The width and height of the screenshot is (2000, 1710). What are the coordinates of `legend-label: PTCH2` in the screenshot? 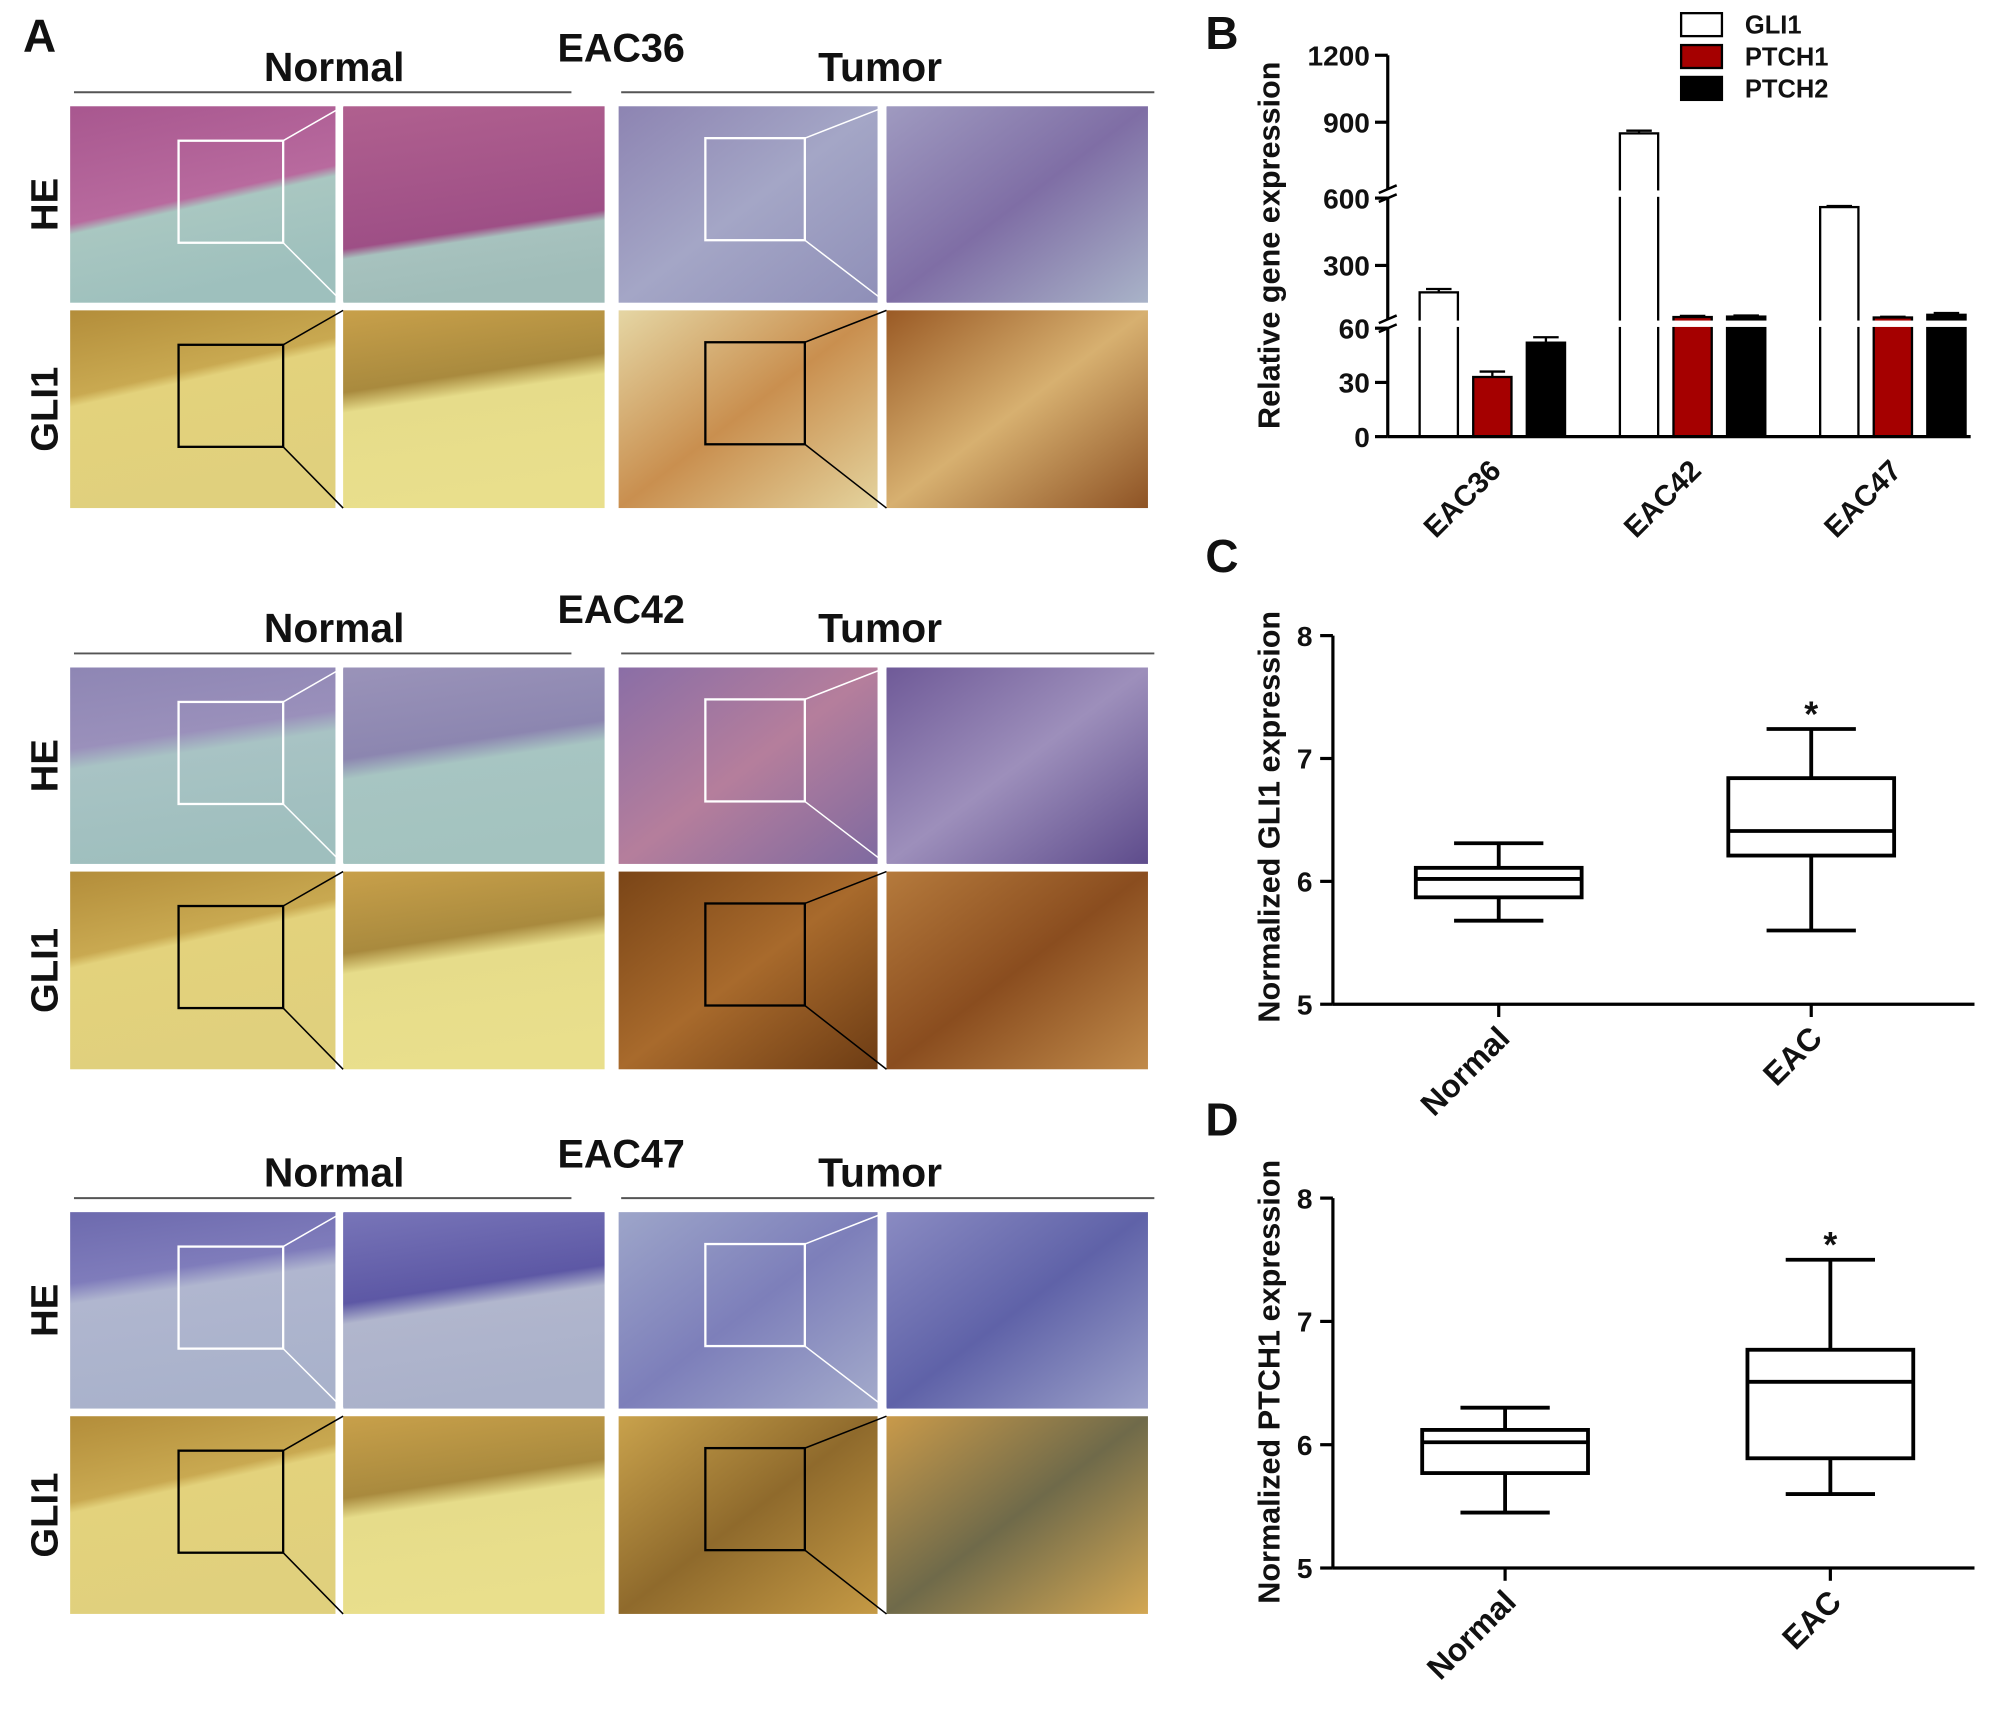 It's located at (1787, 89).